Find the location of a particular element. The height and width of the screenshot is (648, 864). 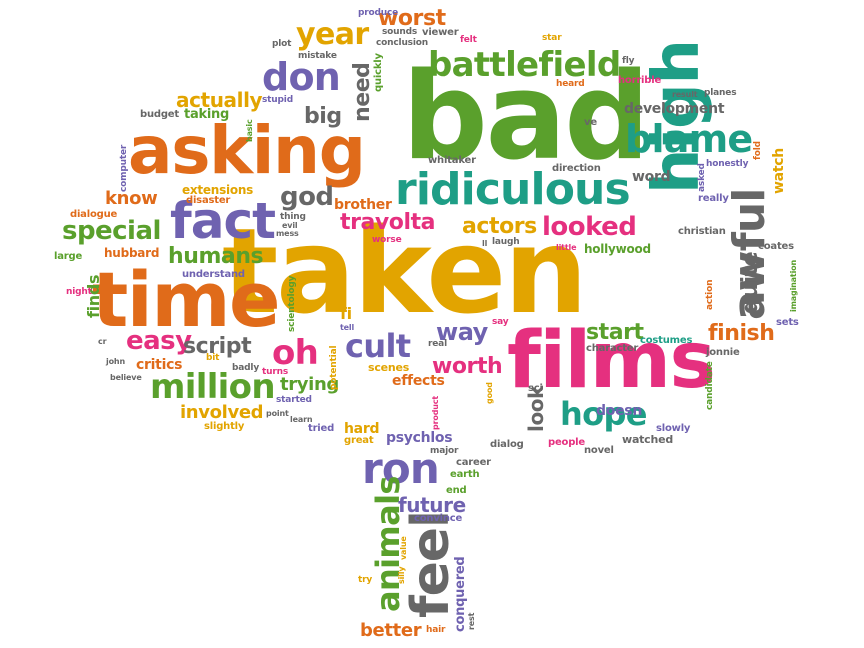

word-actors: actors is located at coordinates (499, 226).